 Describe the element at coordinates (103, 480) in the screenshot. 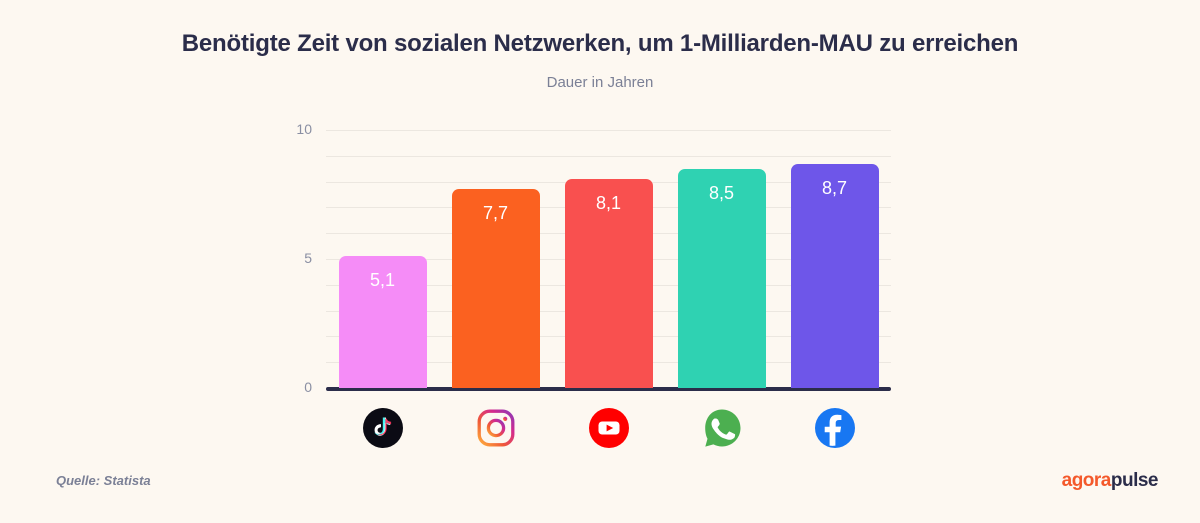

I see `source-label: Quelle: Statista` at that location.